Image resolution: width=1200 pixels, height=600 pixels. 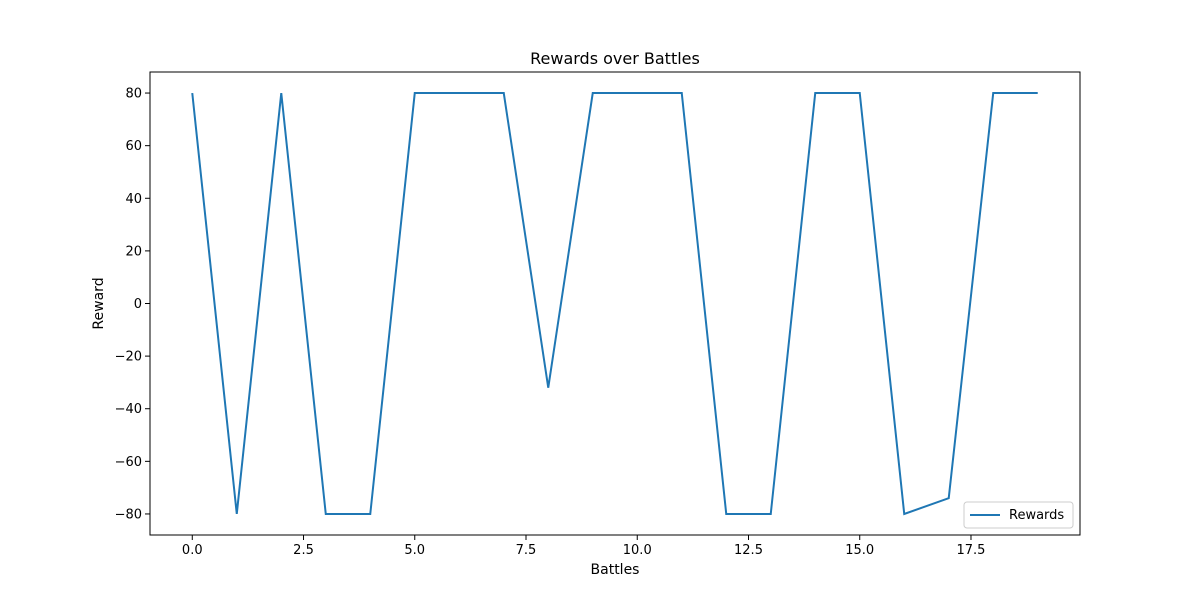 What do you see at coordinates (303, 550) in the screenshot?
I see `x-tick-label: 2.5` at bounding box center [303, 550].